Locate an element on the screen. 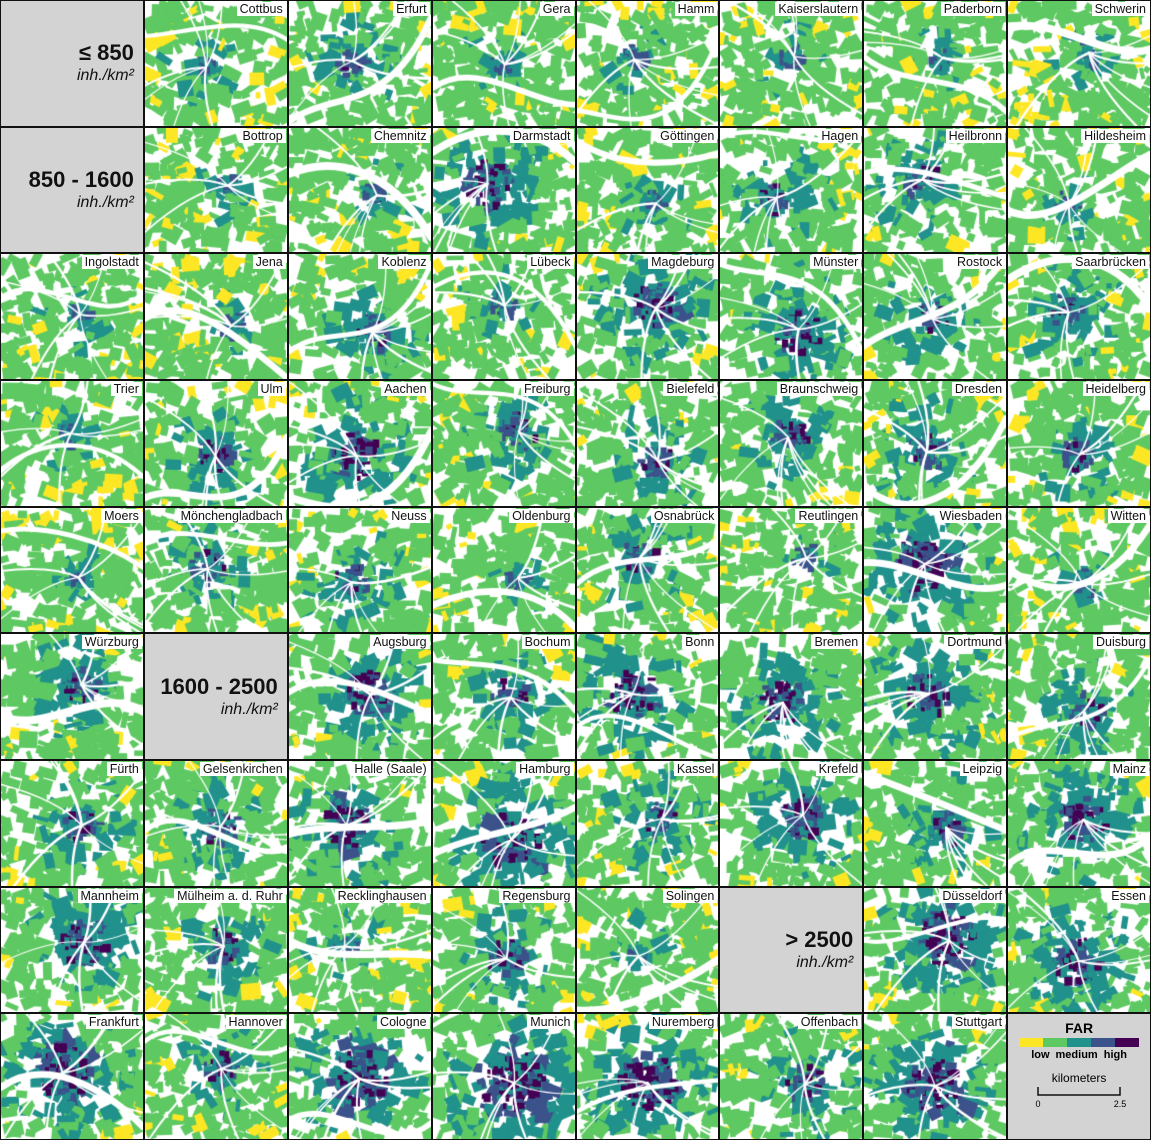 The width and height of the screenshot is (1151, 1140). city-map-tile-frankfurt: Frankfurt is located at coordinates (72, 1076).